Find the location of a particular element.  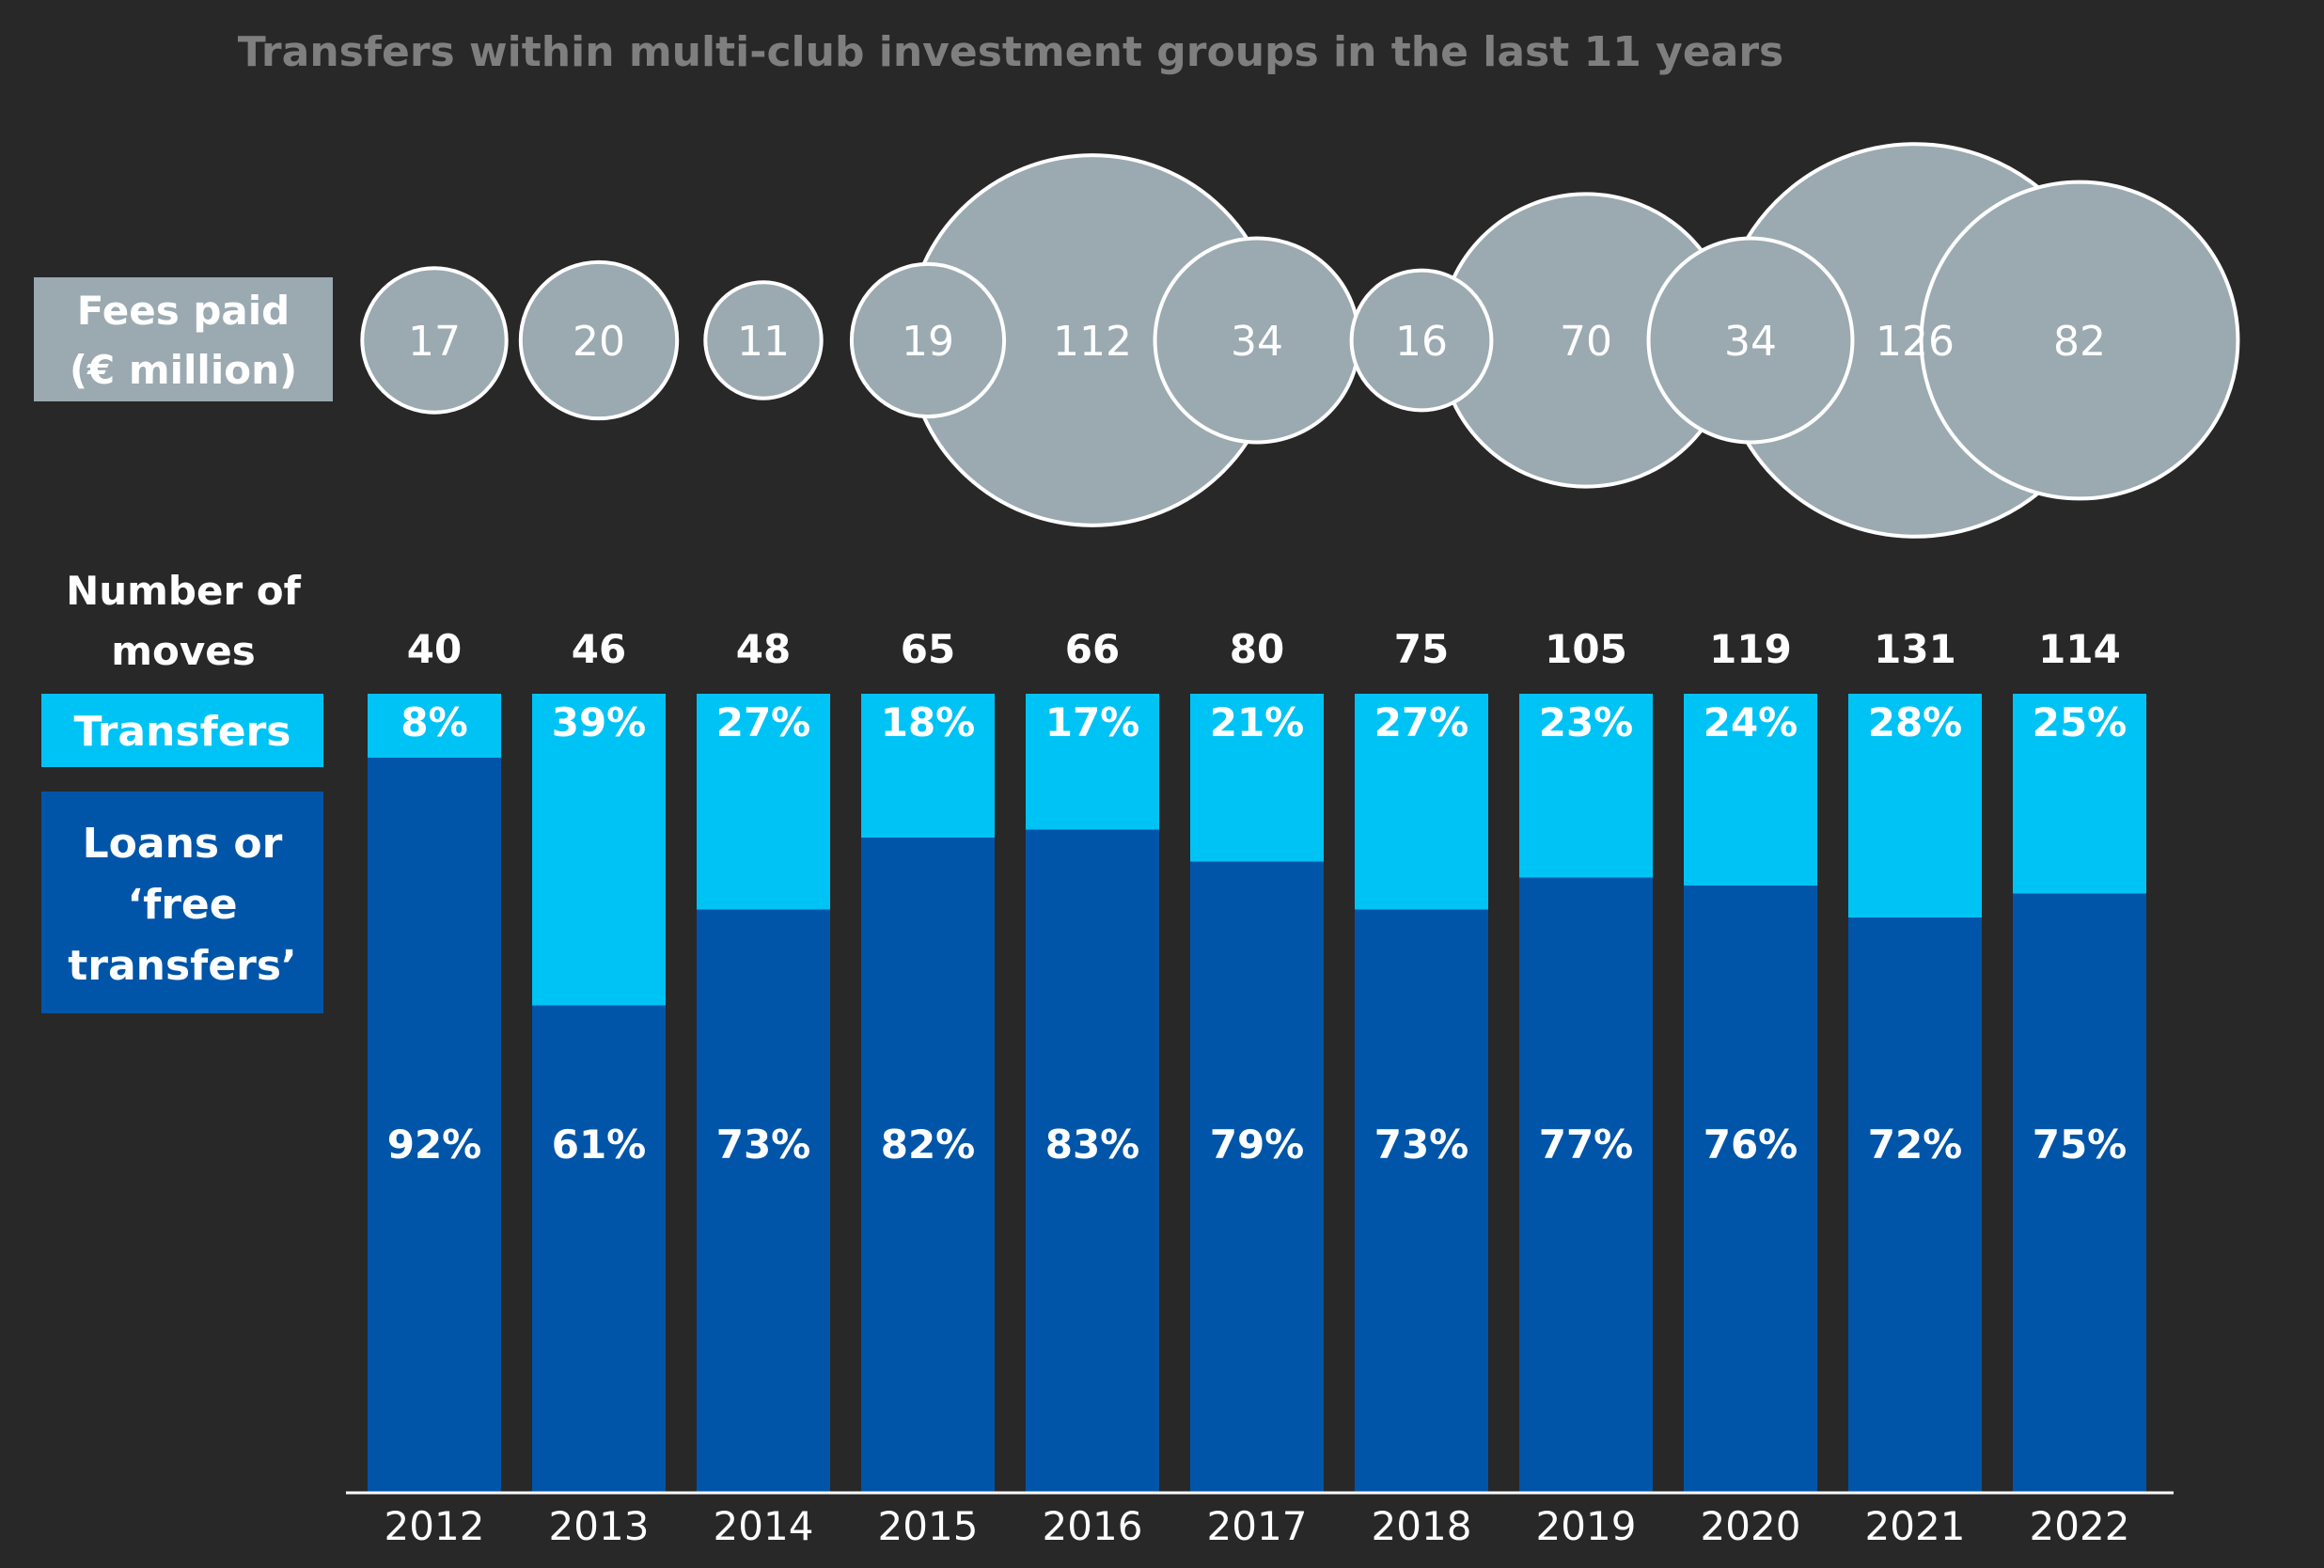

moves-value-2019: 105 is located at coordinates (1586, 649).